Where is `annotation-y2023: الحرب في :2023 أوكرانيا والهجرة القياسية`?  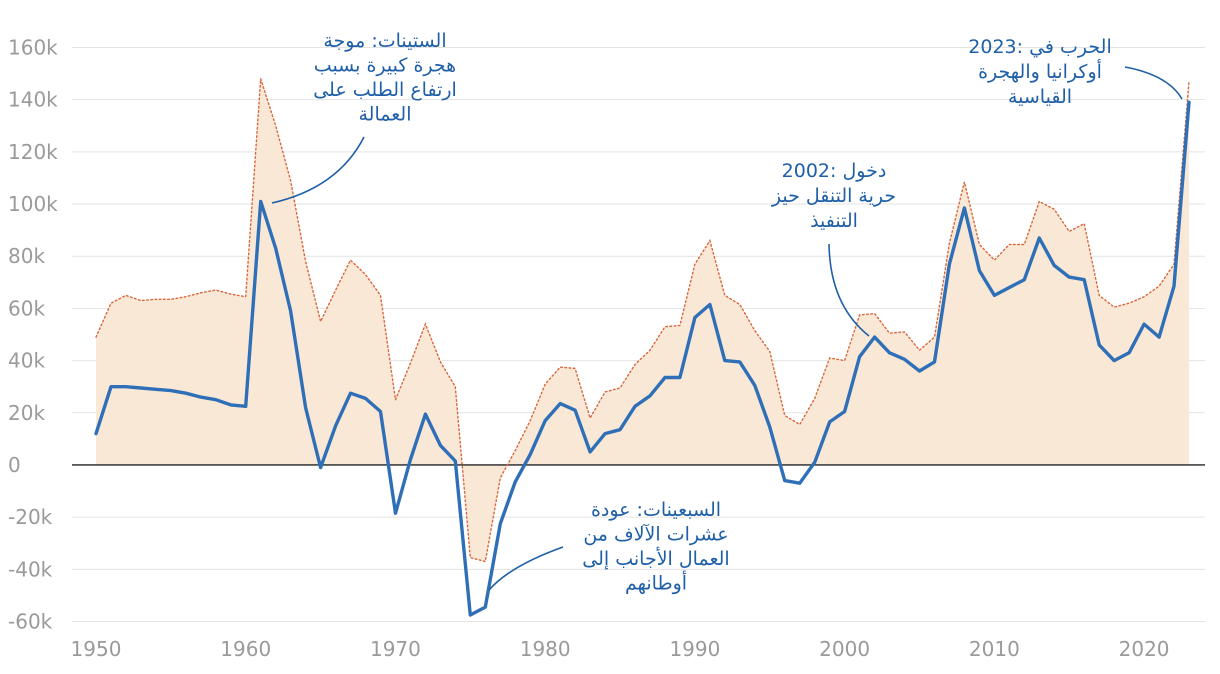 annotation-y2023: الحرب في :2023 أوكرانيا والهجرة القياسية is located at coordinates (1039, 72).